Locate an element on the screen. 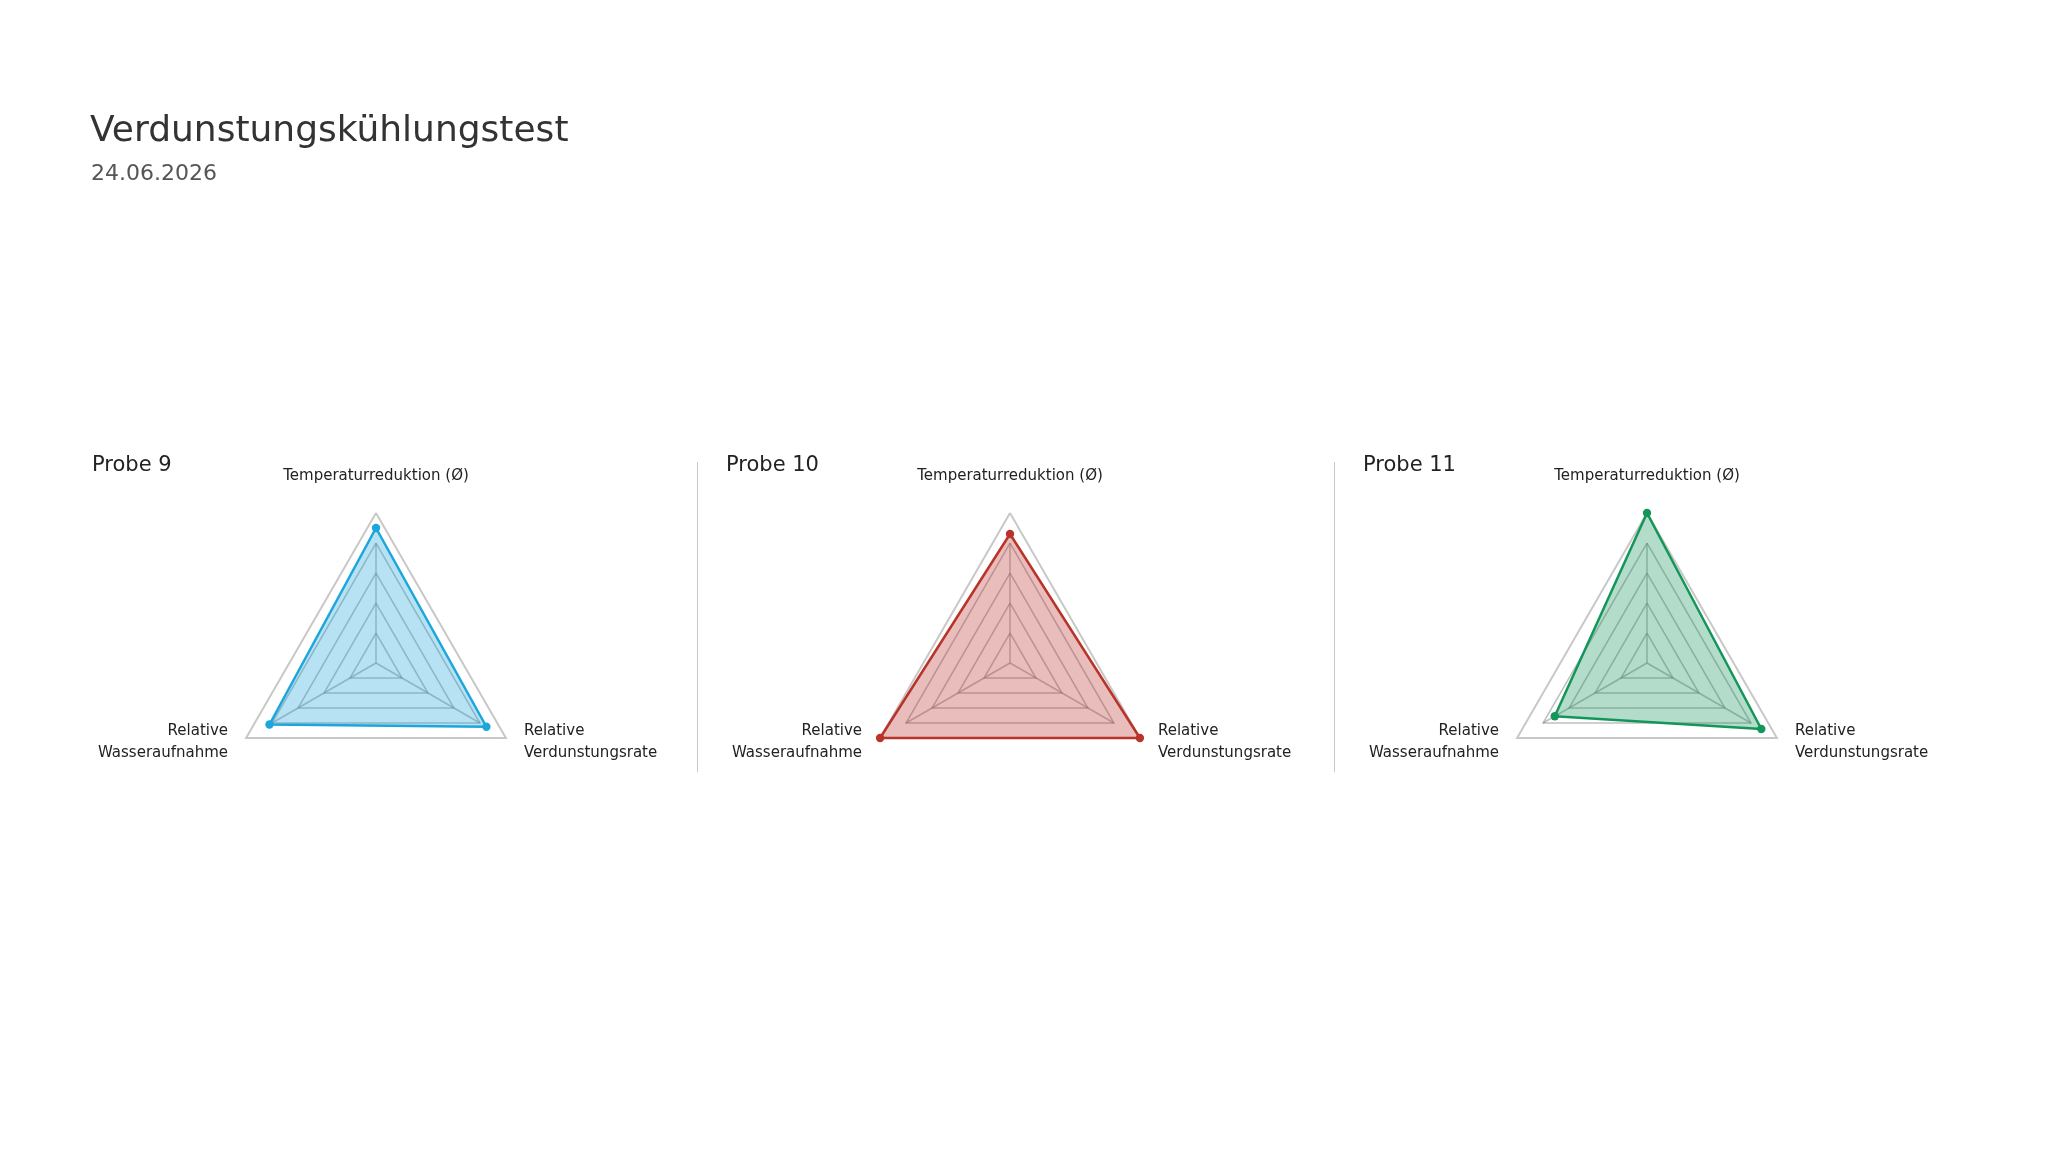  chart-title: Probe 11 is located at coordinates (1409, 464).